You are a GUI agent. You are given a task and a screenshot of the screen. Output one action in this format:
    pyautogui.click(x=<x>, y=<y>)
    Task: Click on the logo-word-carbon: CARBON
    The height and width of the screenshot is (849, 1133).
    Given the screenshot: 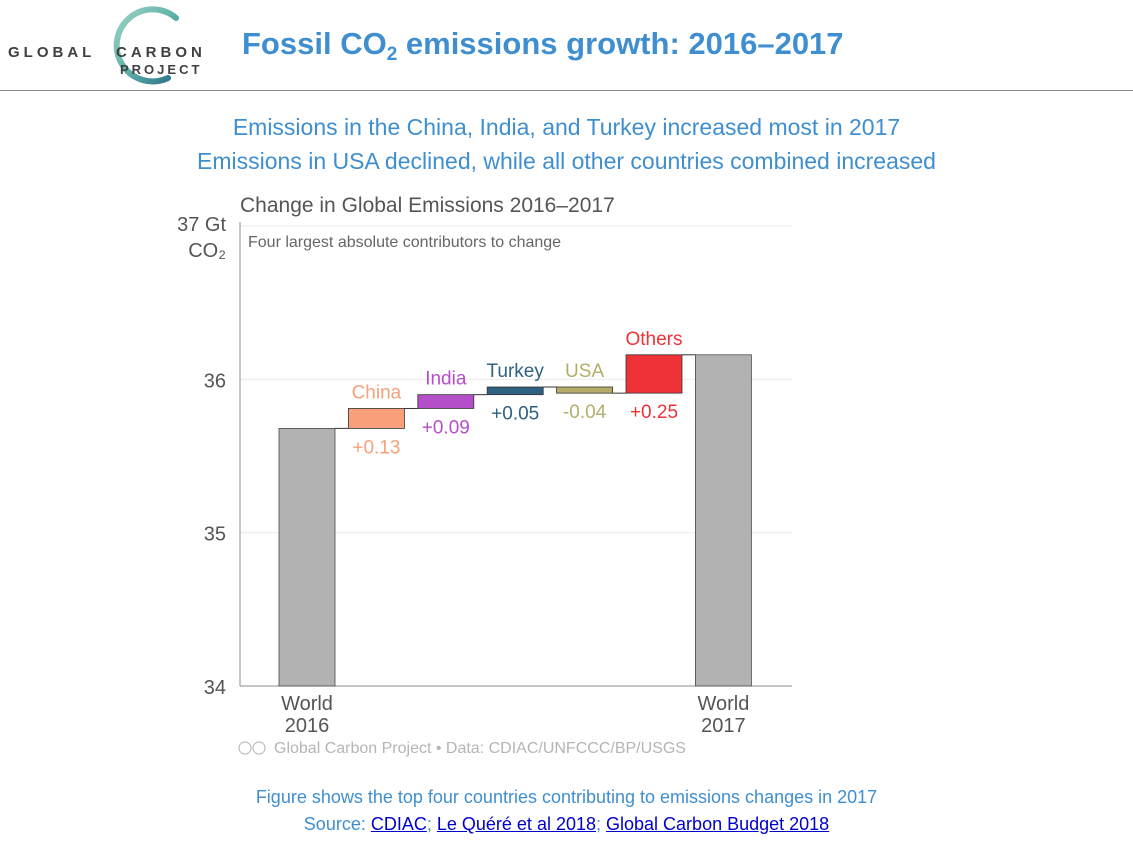 What is the action you would take?
    pyautogui.click(x=161, y=52)
    